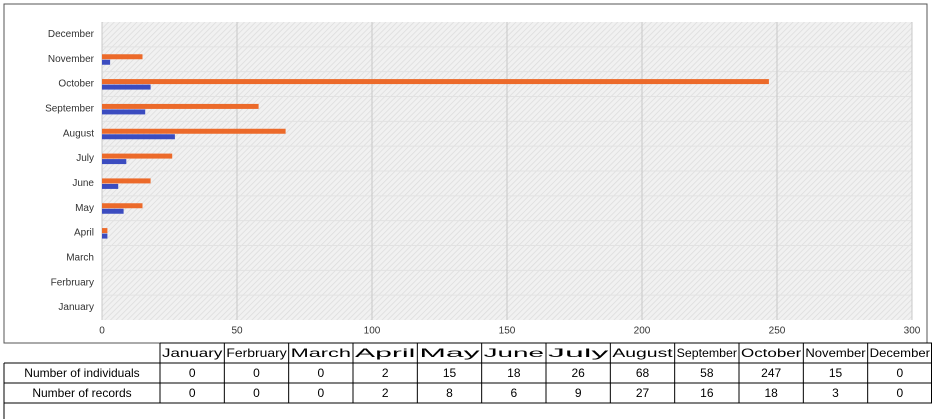  I want to click on table-value: 26, so click(578, 373).